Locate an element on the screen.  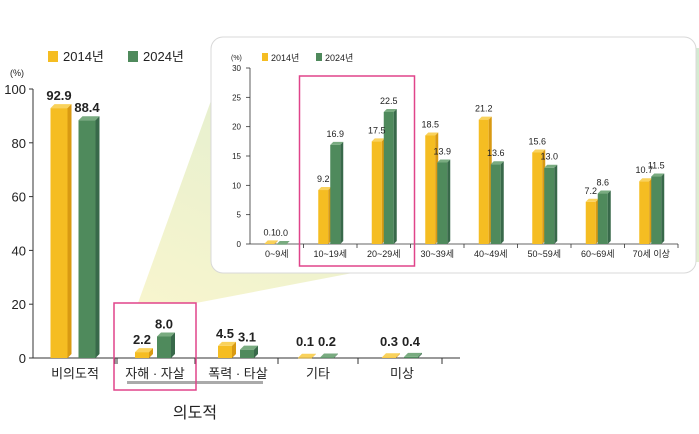
inset-bar-2014-0-top is located at coordinates (271, 242).